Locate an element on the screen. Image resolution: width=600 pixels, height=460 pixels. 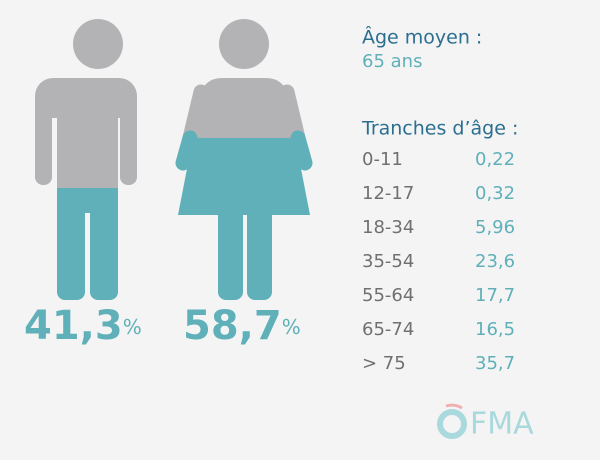
age-share: 0,22 is located at coordinates (495, 159).